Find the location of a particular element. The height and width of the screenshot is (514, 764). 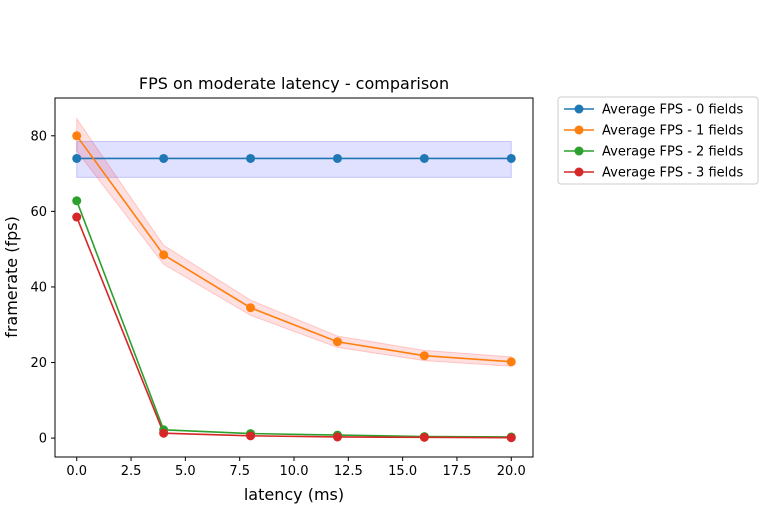

y-axis-ticks: 0 20 40 60 80 is located at coordinates (42, 288).